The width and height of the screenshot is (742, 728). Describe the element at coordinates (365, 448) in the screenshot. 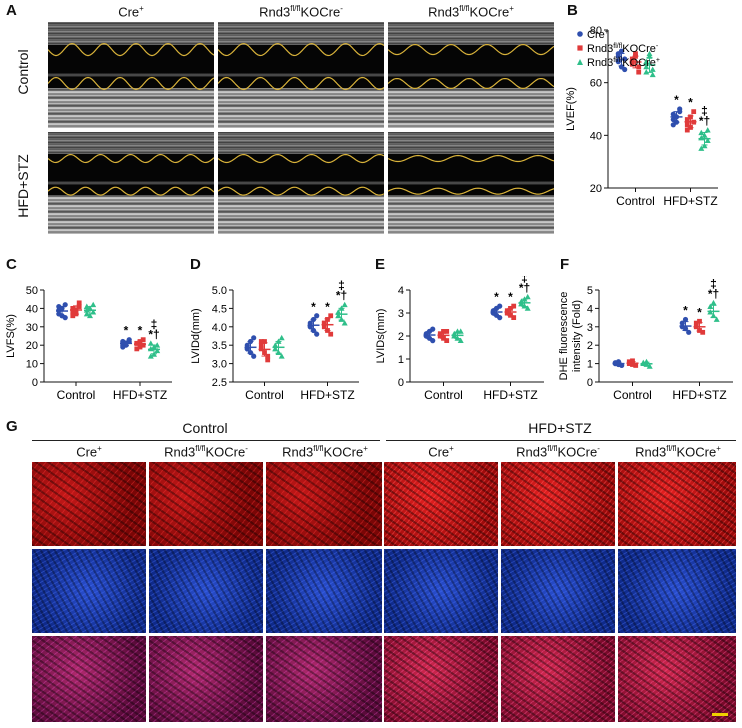

I see `group-sup2: +` at that location.